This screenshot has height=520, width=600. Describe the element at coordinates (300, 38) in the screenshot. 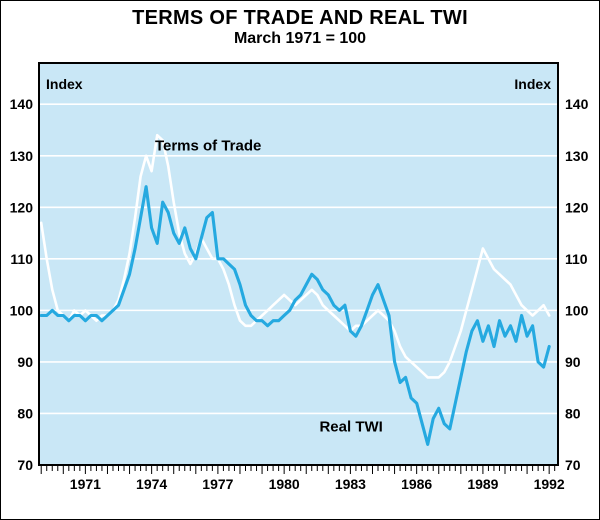

I see `chart-subtitle: March 1971 = 100` at that location.